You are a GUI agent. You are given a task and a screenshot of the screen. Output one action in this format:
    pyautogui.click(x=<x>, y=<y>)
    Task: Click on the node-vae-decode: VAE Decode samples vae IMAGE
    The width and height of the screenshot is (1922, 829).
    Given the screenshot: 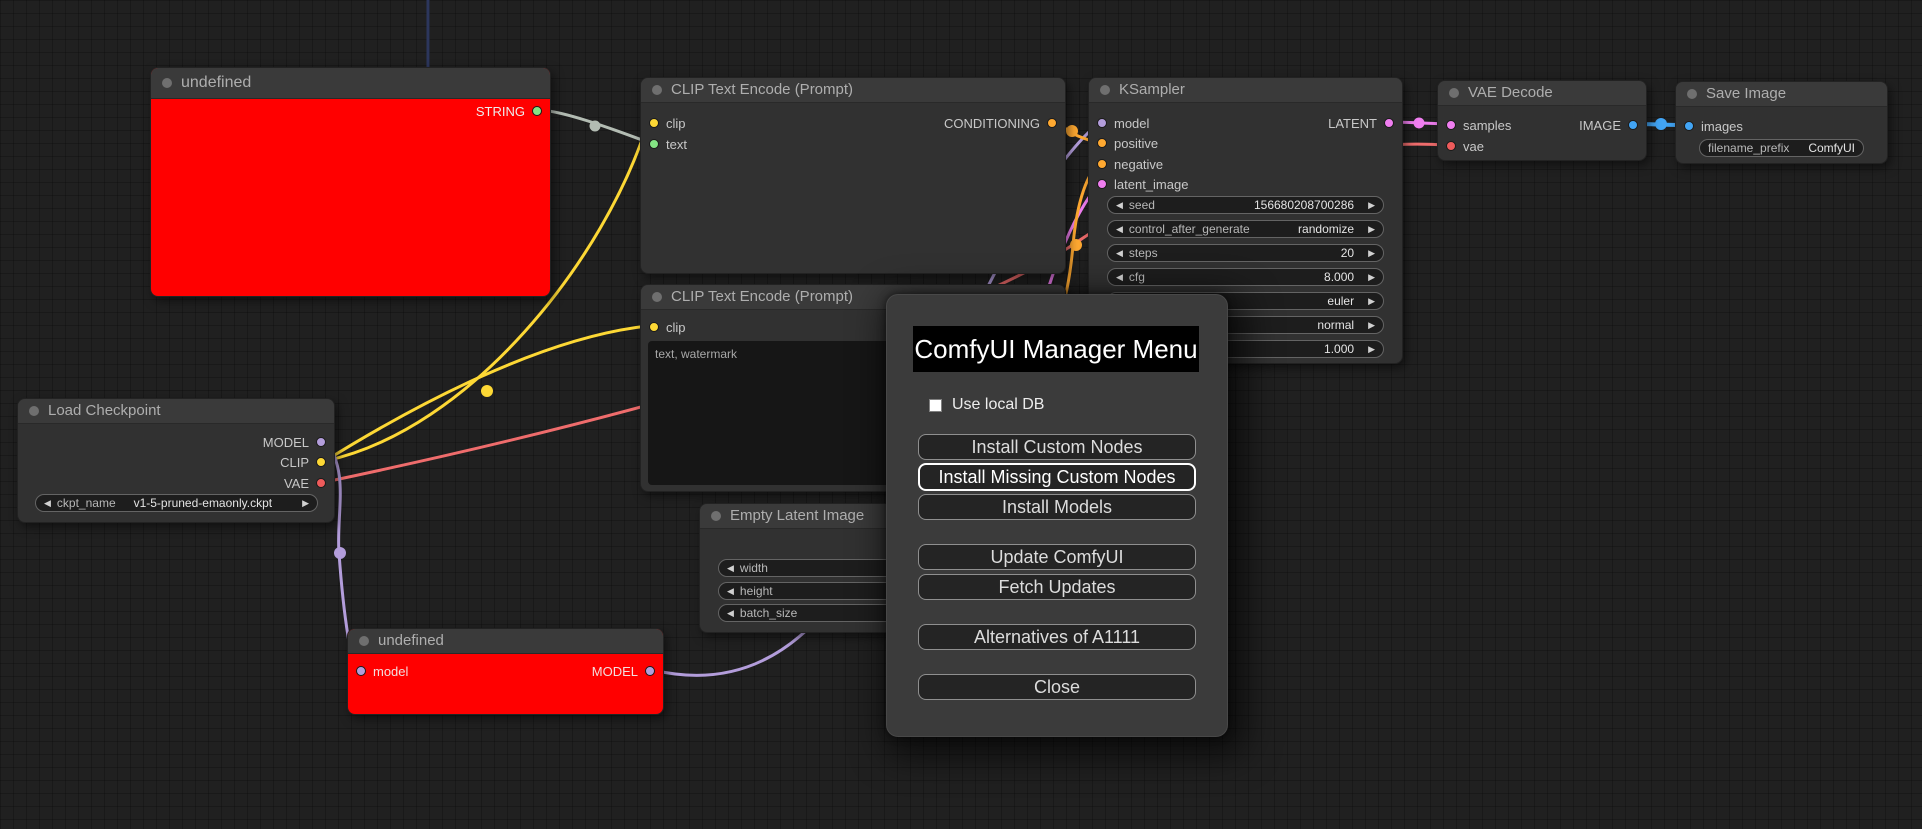 What is the action you would take?
    pyautogui.click(x=1542, y=120)
    